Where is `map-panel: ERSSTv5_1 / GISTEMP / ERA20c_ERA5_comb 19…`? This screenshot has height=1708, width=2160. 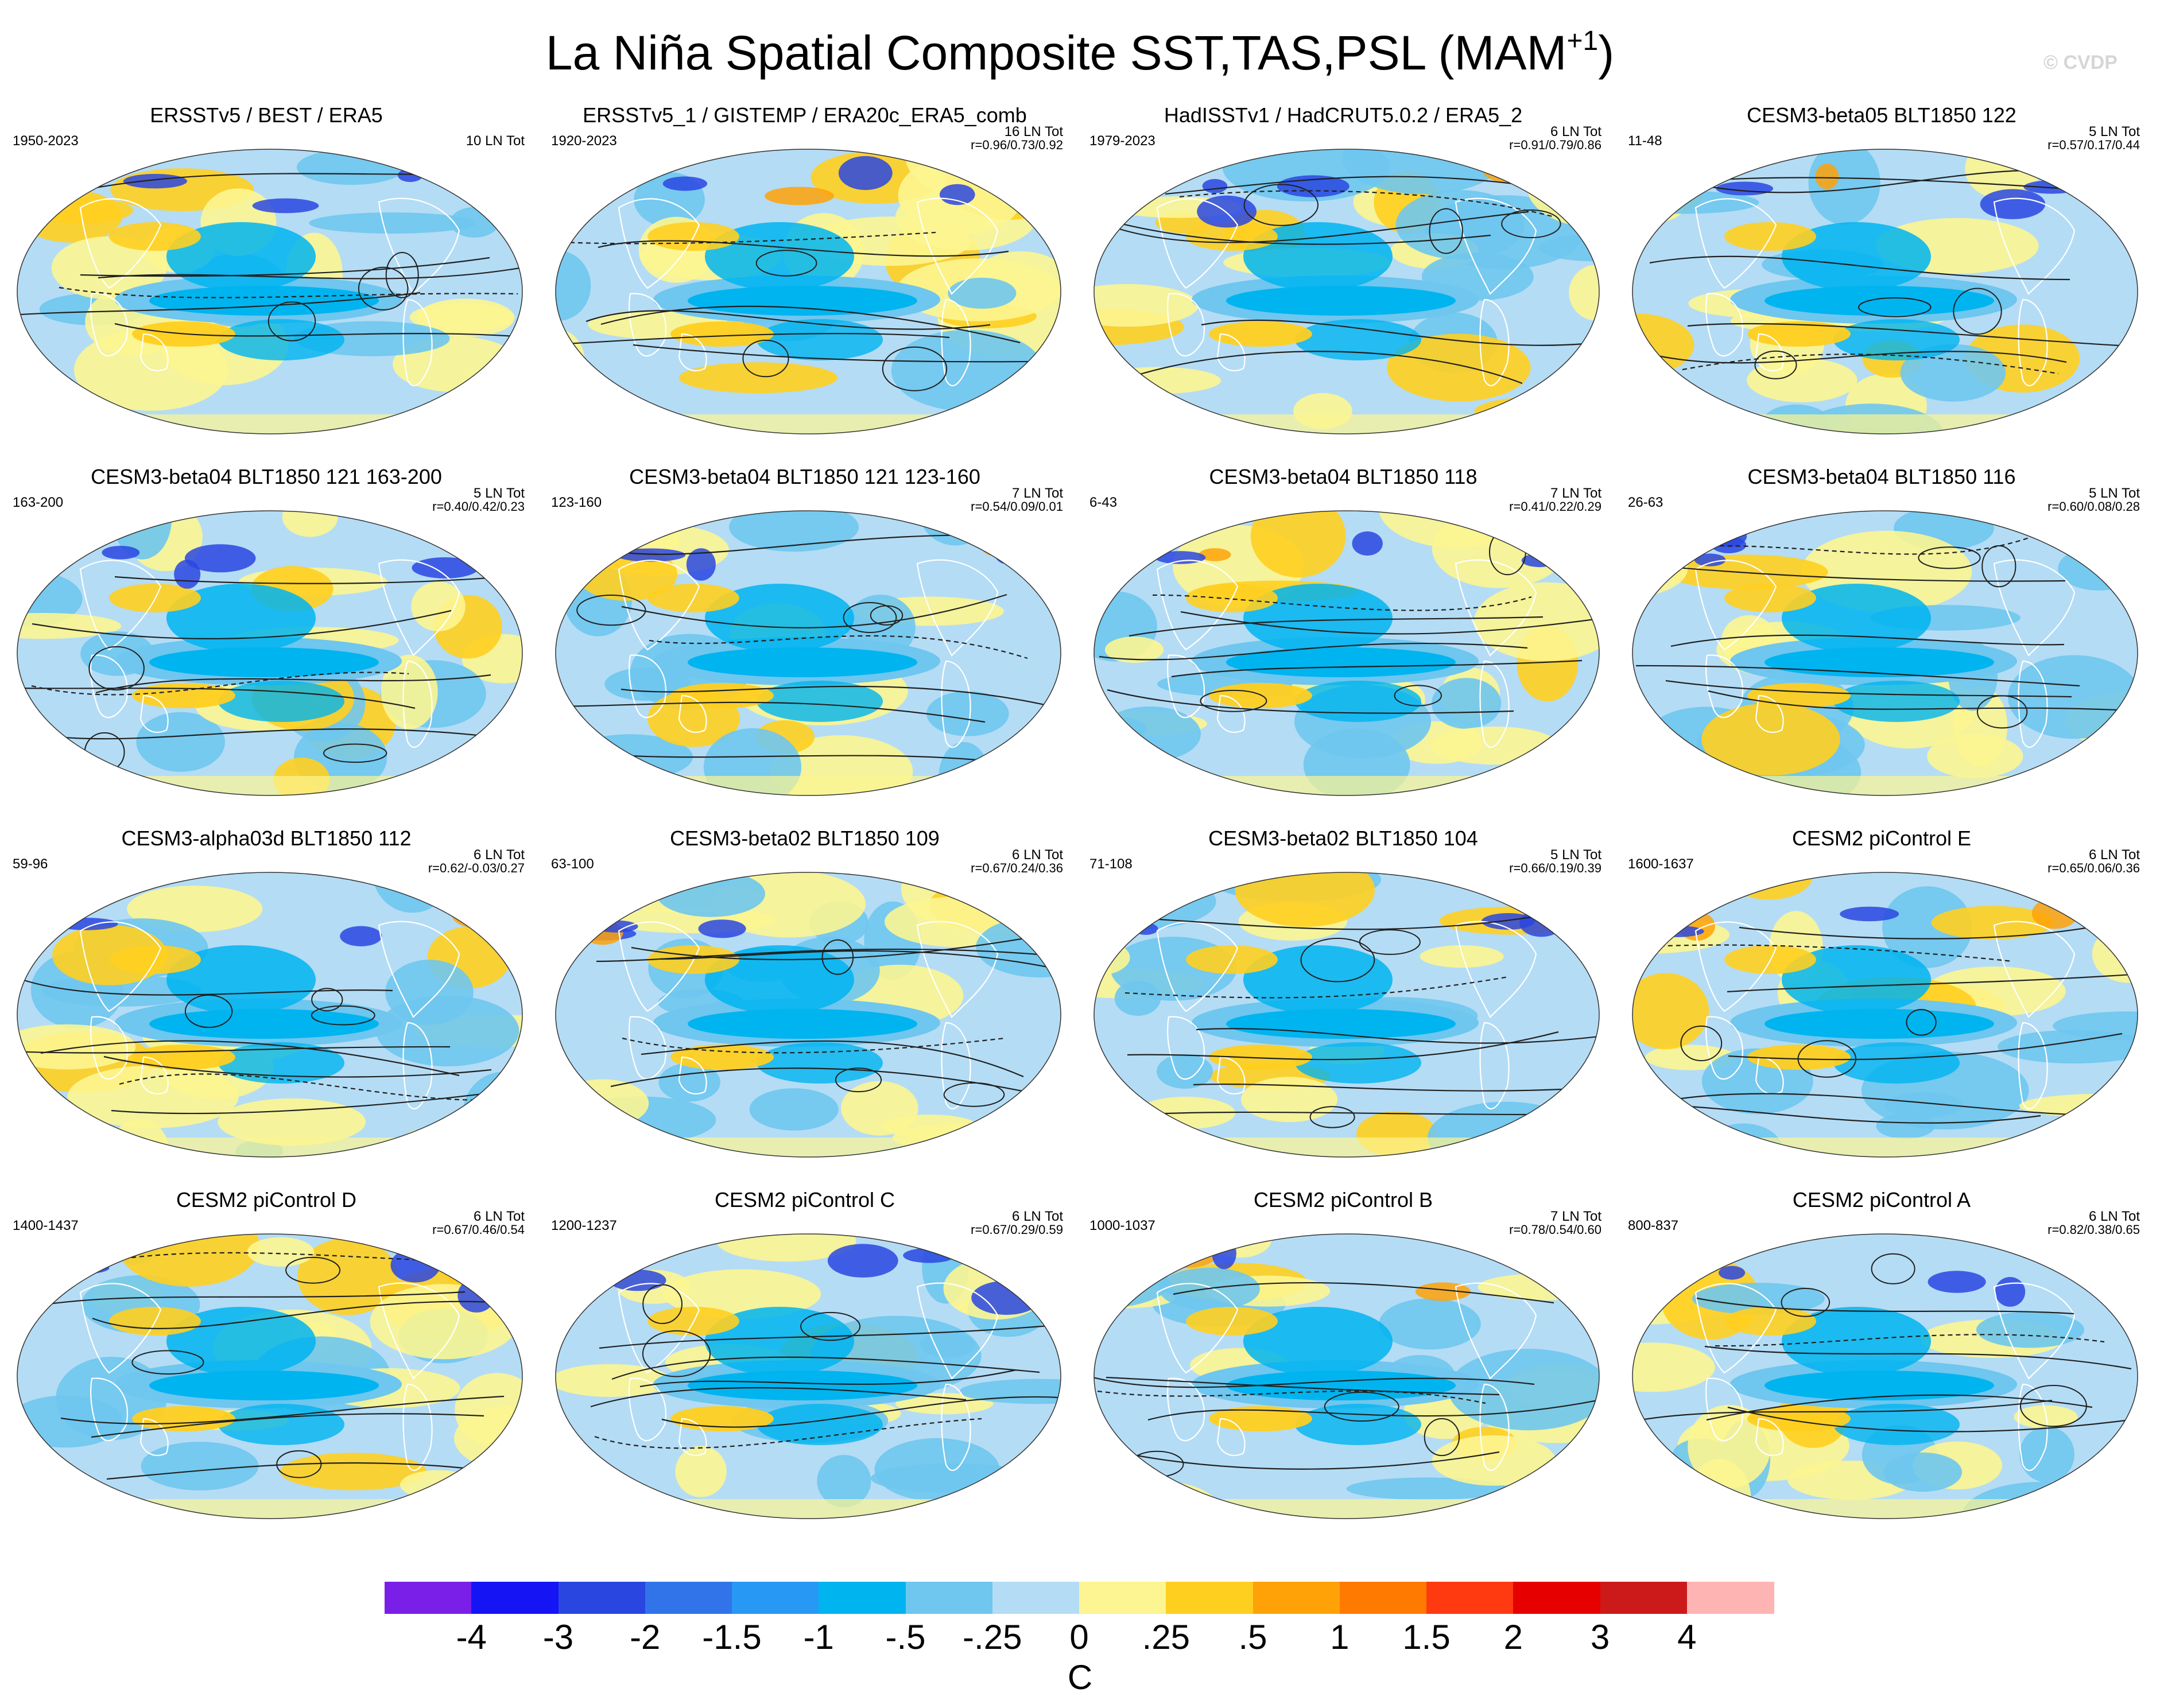
map-panel: ERSSTv5_1 / GISTEMP / ERA20c_ERA5_comb 19… is located at coordinates (805, 281).